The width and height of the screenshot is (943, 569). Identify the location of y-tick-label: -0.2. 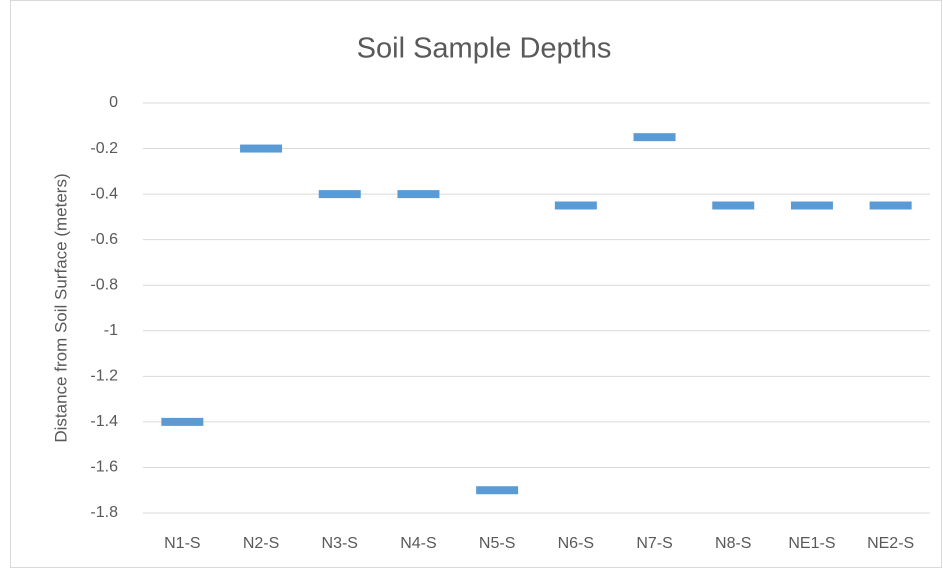
(104, 148).